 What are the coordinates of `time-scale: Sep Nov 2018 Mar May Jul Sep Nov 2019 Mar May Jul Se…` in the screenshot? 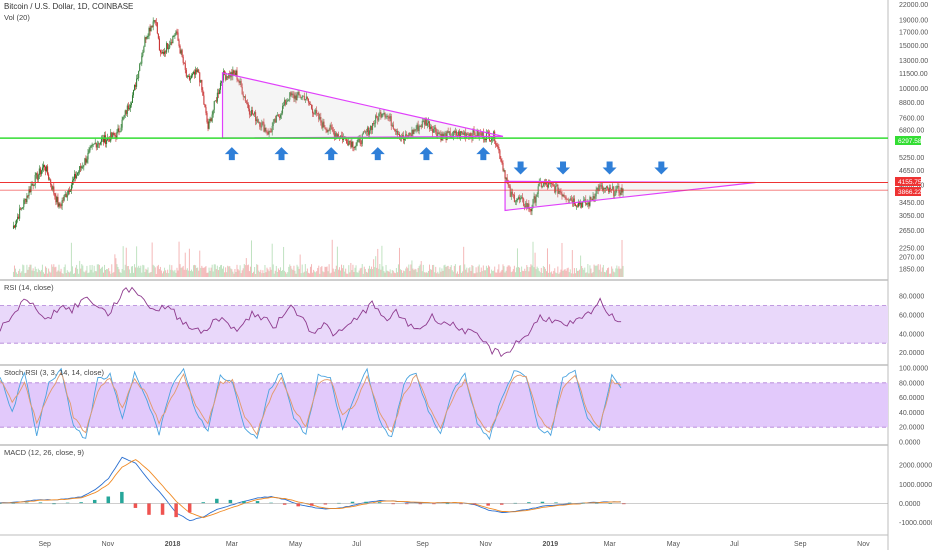 It's located at (455, 544).